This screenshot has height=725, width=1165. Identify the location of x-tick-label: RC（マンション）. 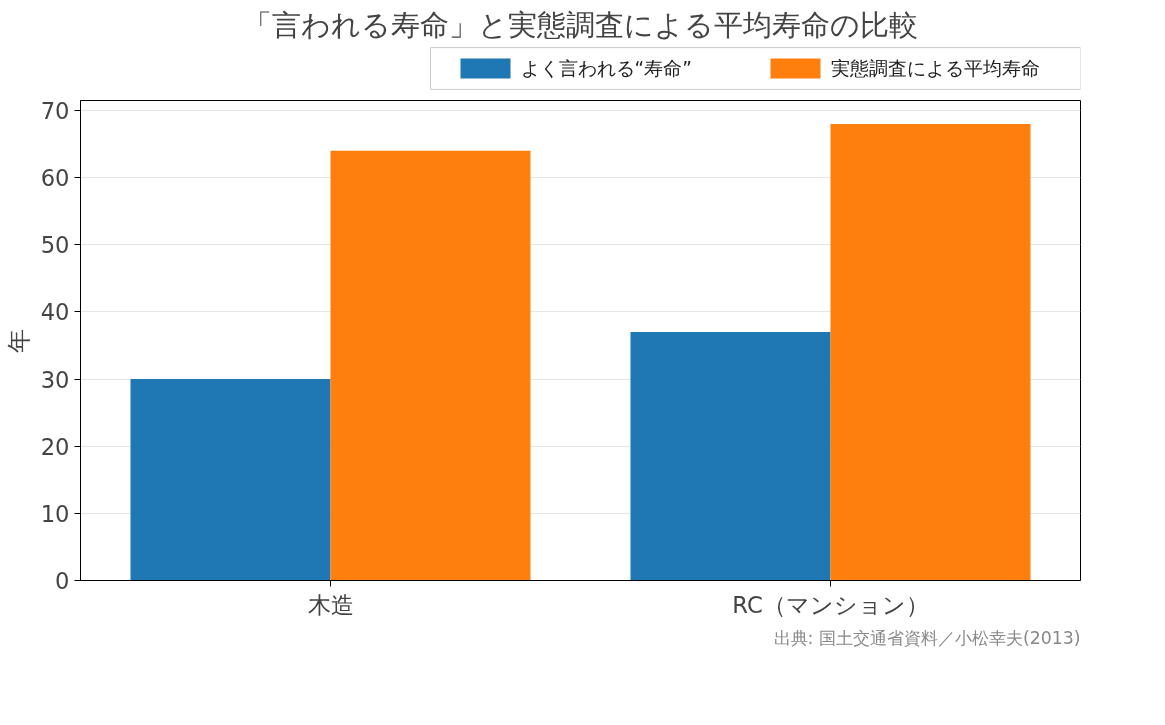
(830, 604).